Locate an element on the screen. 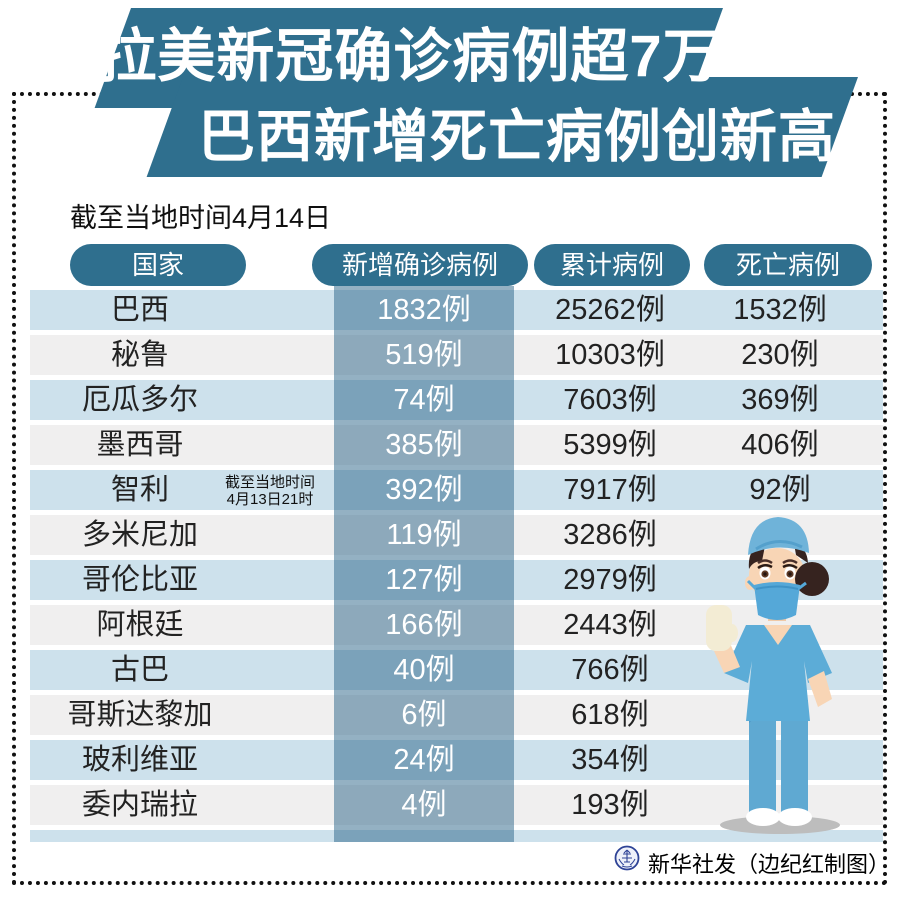  nurse-illustration is located at coordinates (773, 675).